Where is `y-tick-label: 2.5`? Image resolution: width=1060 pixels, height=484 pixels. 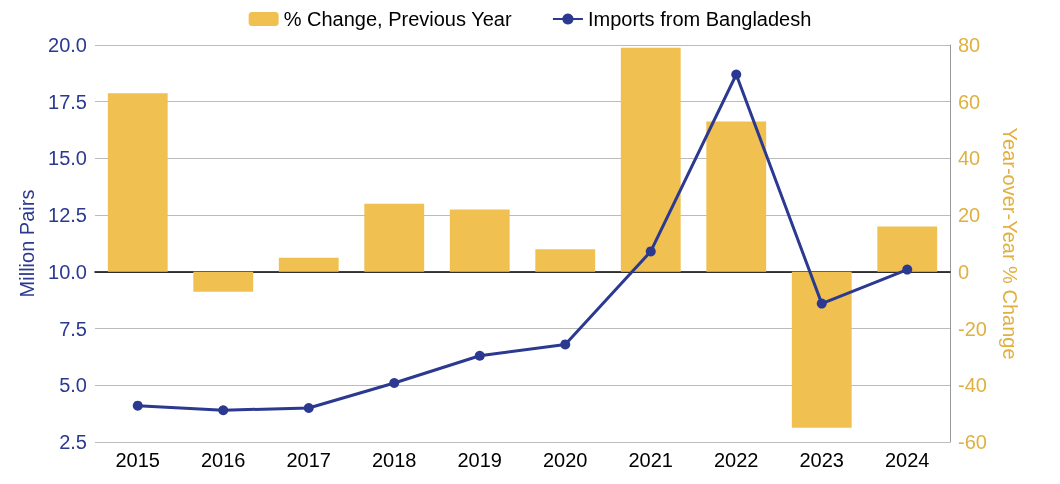
y-tick-label: 2.5 is located at coordinates (73, 442).